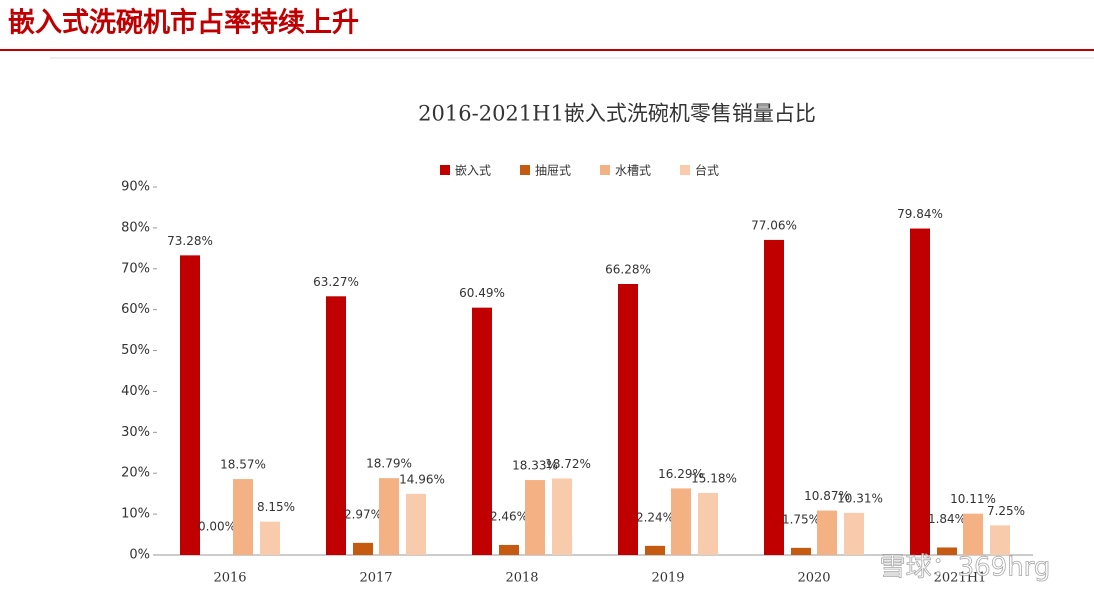 The image size is (1094, 604). Describe the element at coordinates (628, 269) in the screenshot. I see `data-label: 66.28%` at that location.